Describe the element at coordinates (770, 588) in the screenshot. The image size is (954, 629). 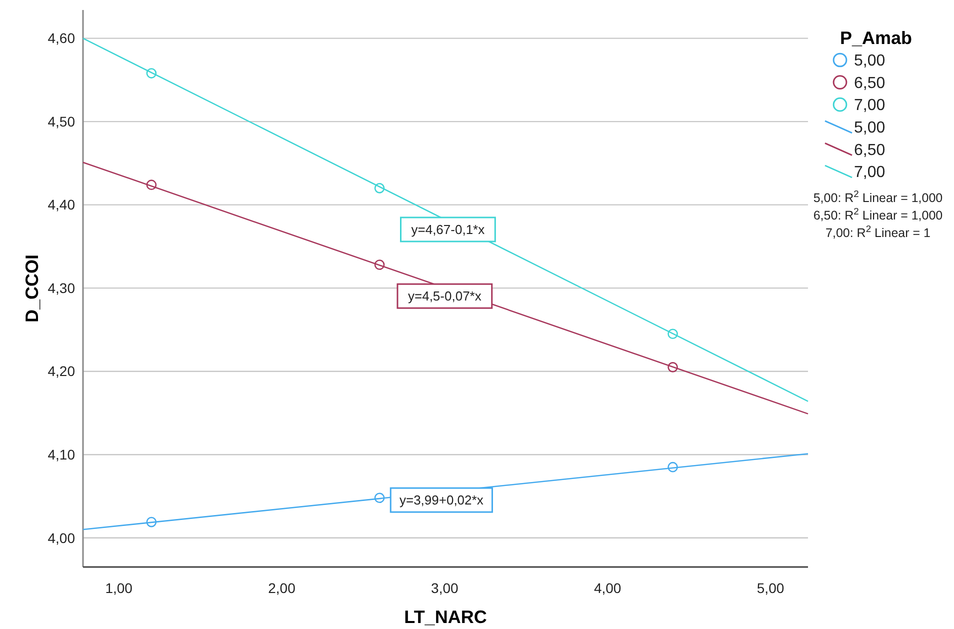
I see `x-tick-label: 5,00` at that location.